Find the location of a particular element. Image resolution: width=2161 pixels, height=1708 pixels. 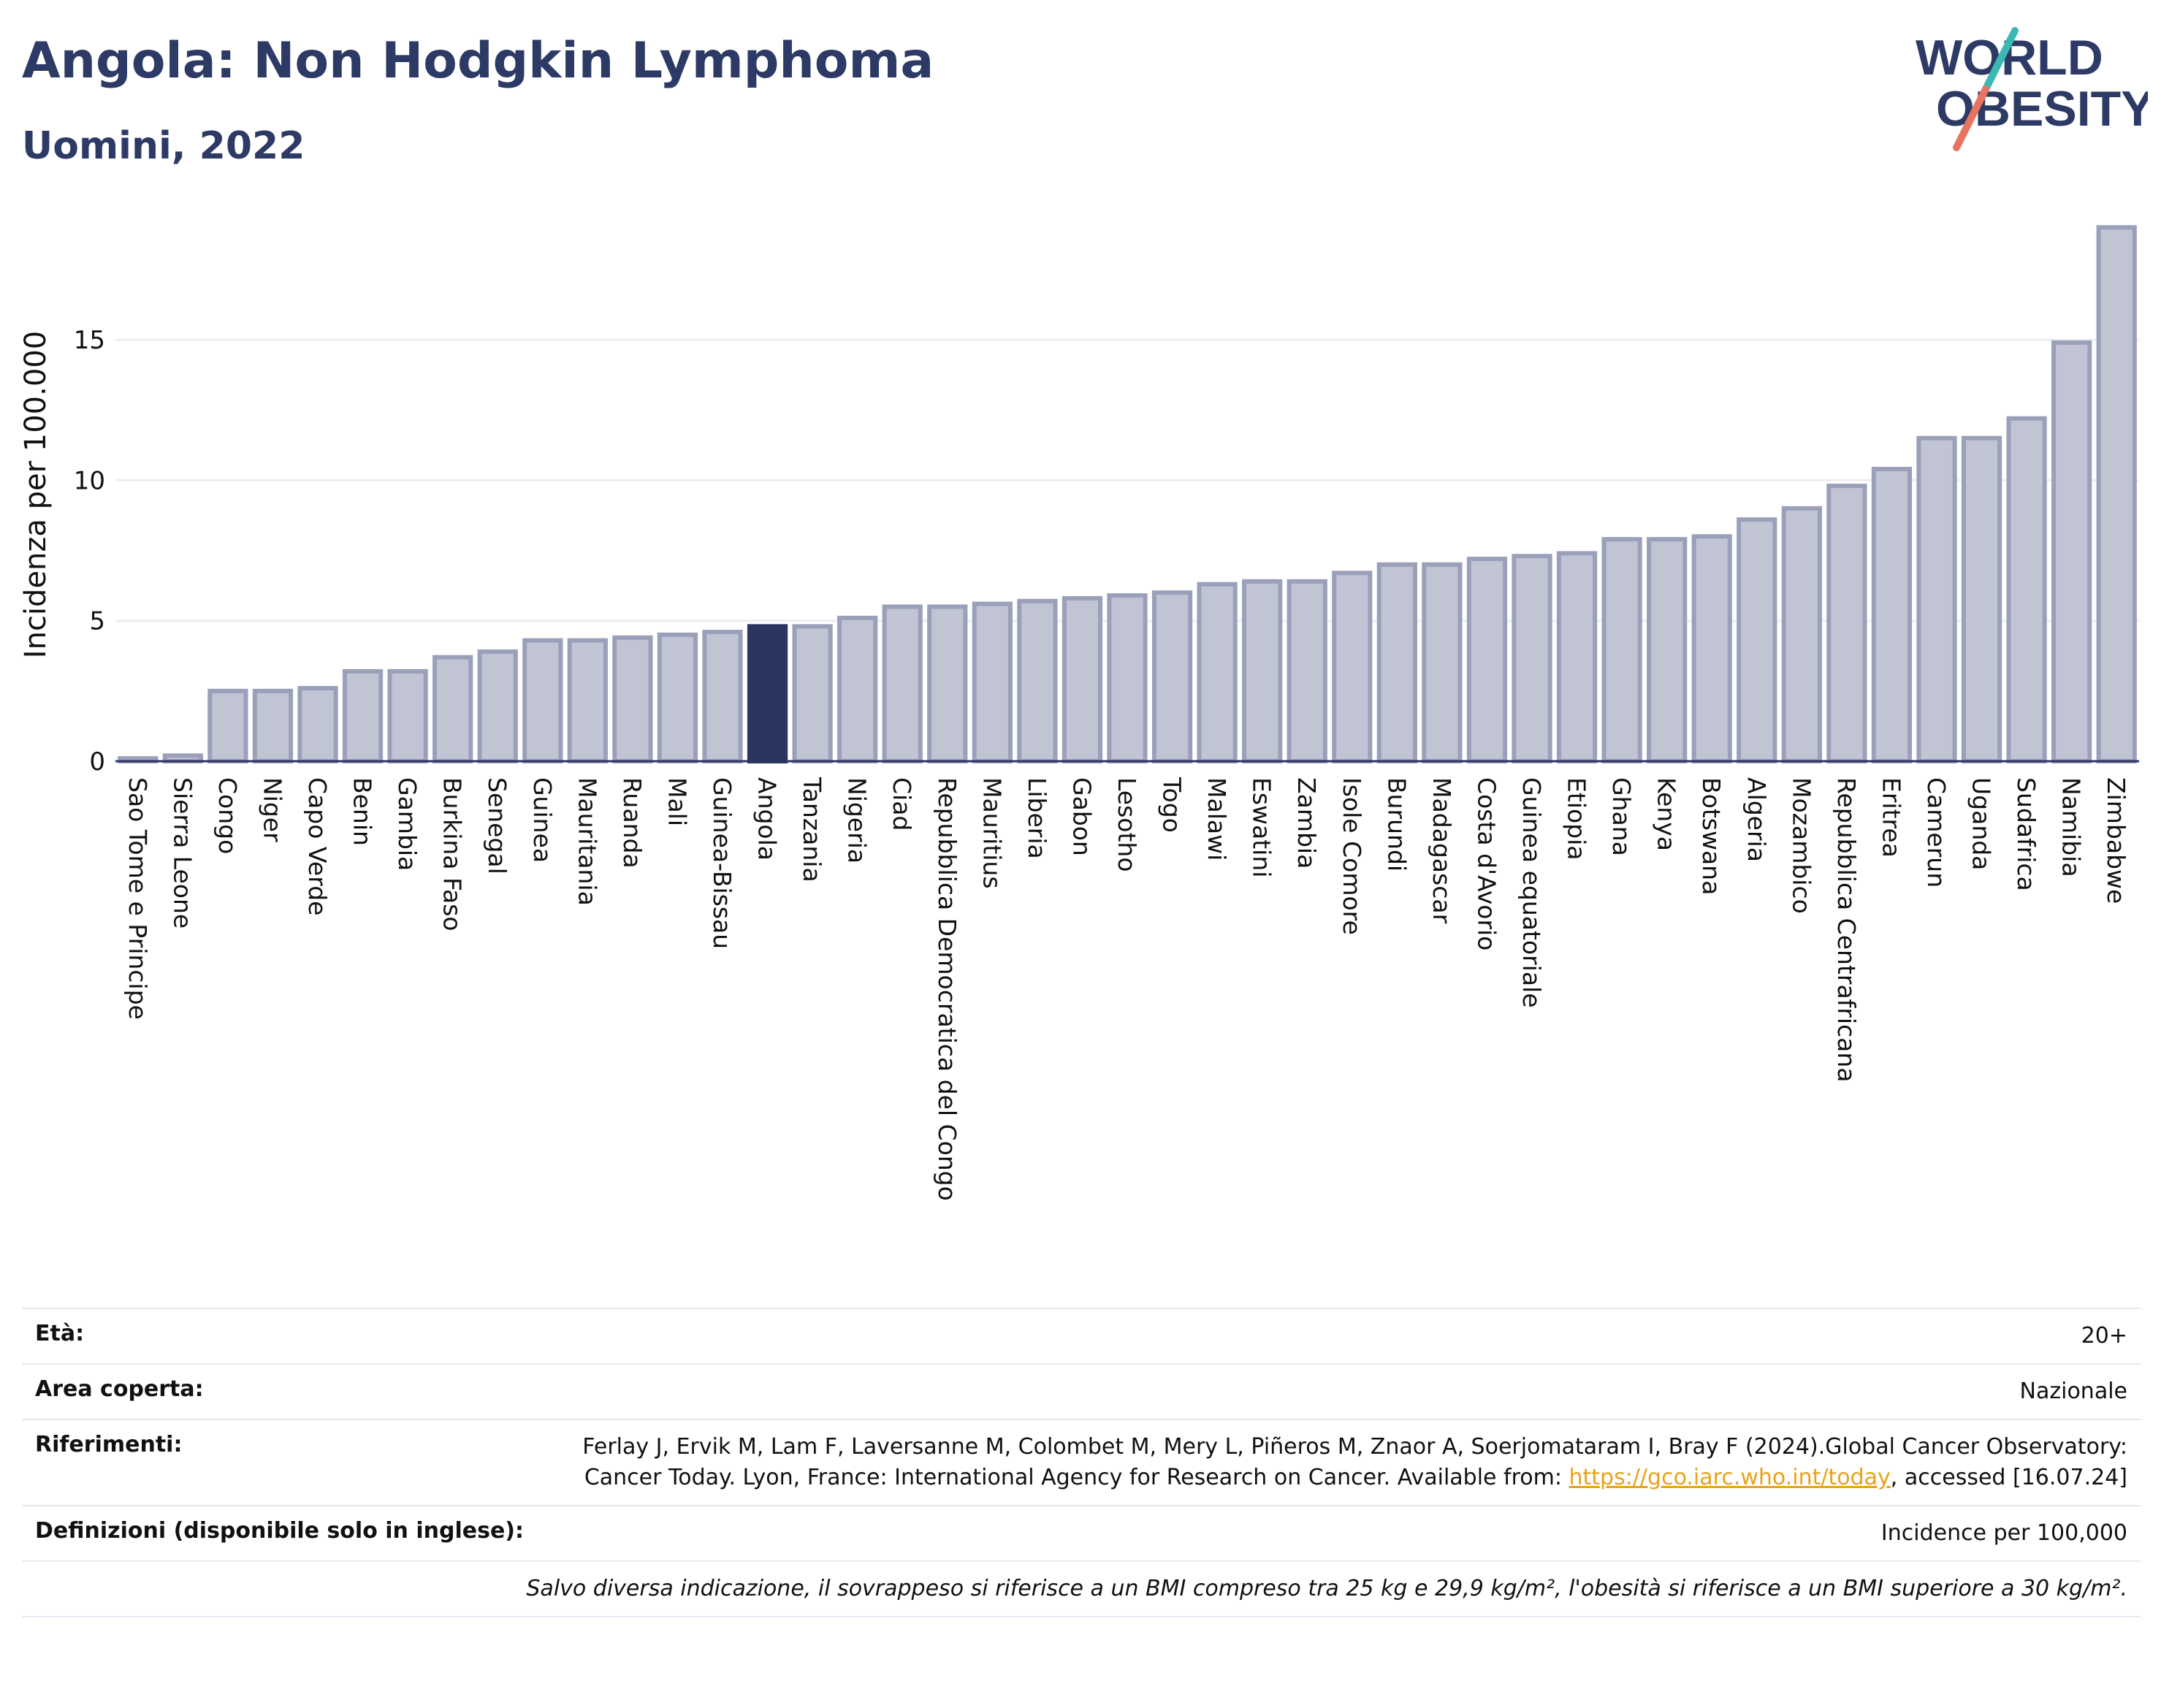

x-tick-label: Capo Verde is located at coordinates (317, 846).